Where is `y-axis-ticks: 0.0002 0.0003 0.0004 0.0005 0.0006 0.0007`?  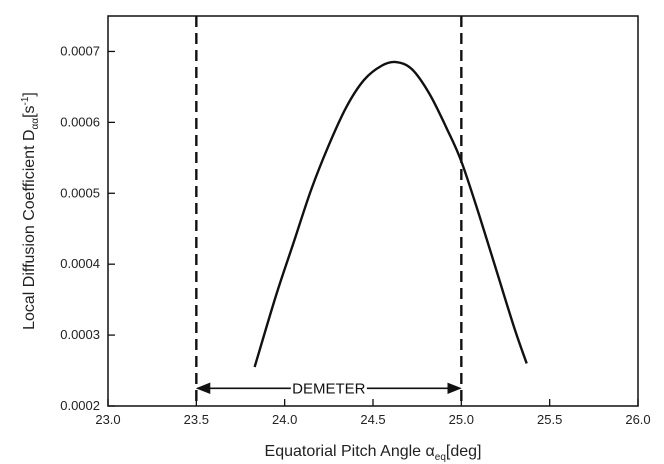 y-axis-ticks: 0.0002 0.0003 0.0004 0.0005 0.0006 0.0007 is located at coordinates (87, 228).